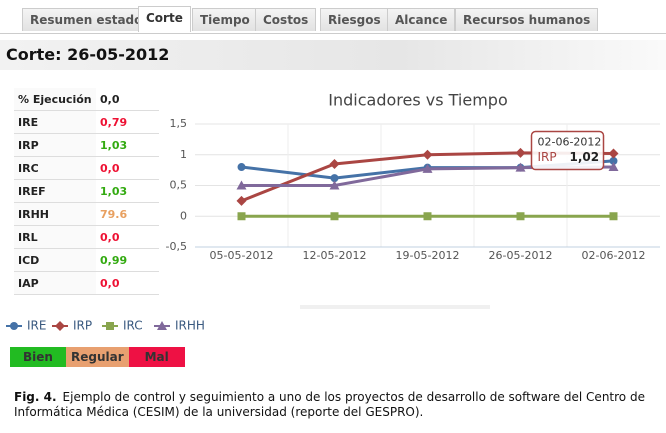  I want to click on row-value: 79.6, so click(127, 214).